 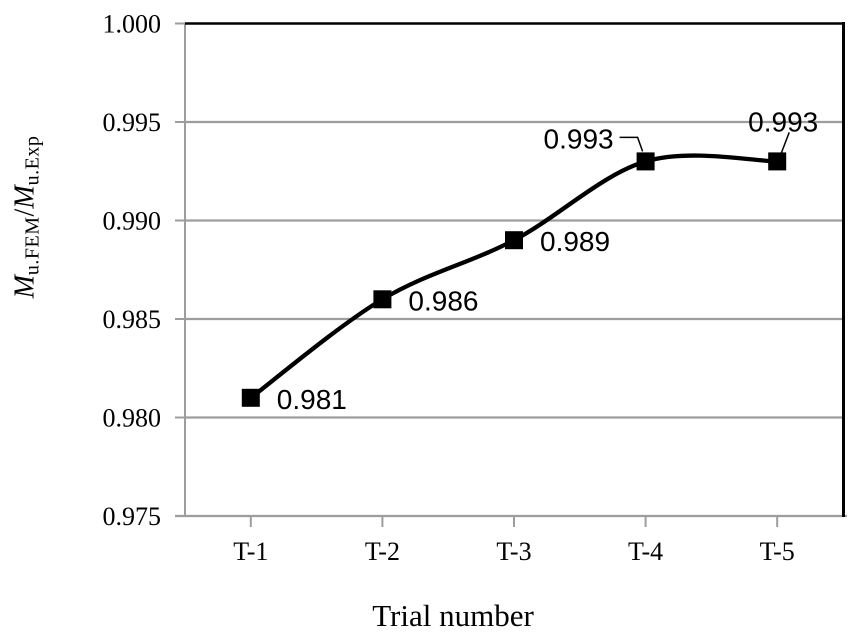 What do you see at coordinates (132, 221) in the screenshot?
I see `y-tick-label: 0.990` at bounding box center [132, 221].